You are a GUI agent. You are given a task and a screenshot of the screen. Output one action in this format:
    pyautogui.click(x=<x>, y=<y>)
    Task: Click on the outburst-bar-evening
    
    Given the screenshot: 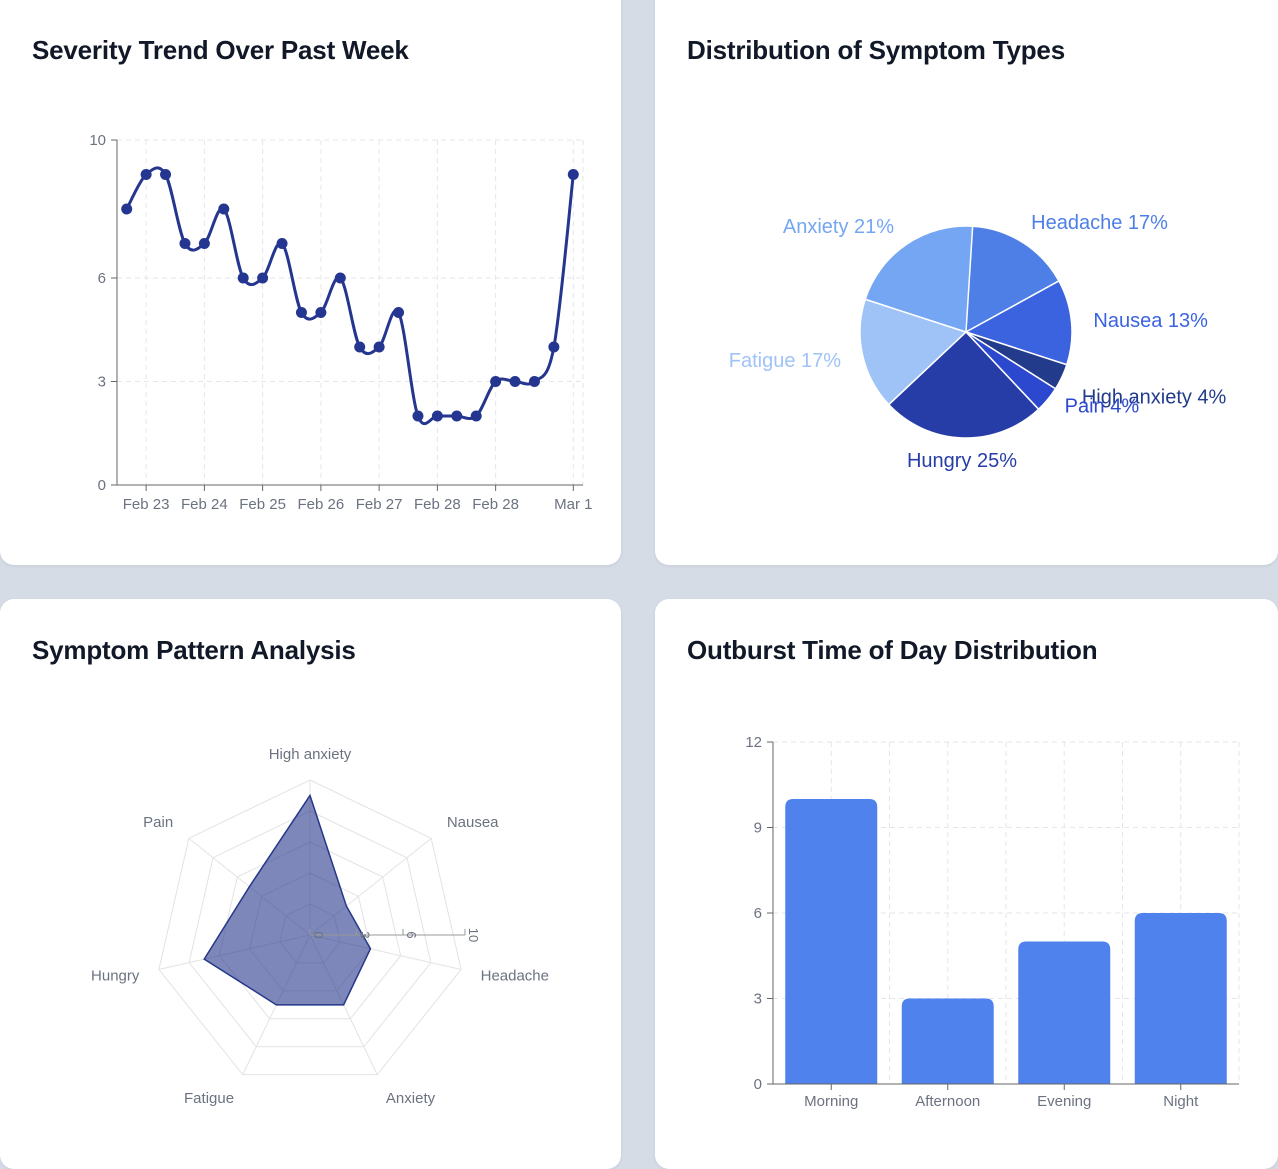 What is the action you would take?
    pyautogui.click(x=1064, y=1012)
    